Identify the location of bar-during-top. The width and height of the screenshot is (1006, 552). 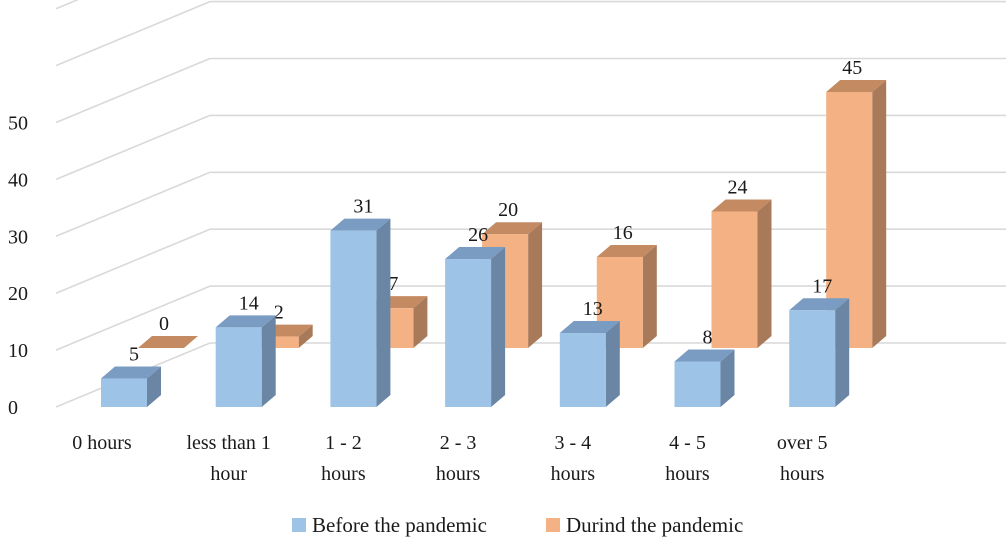
(168, 342).